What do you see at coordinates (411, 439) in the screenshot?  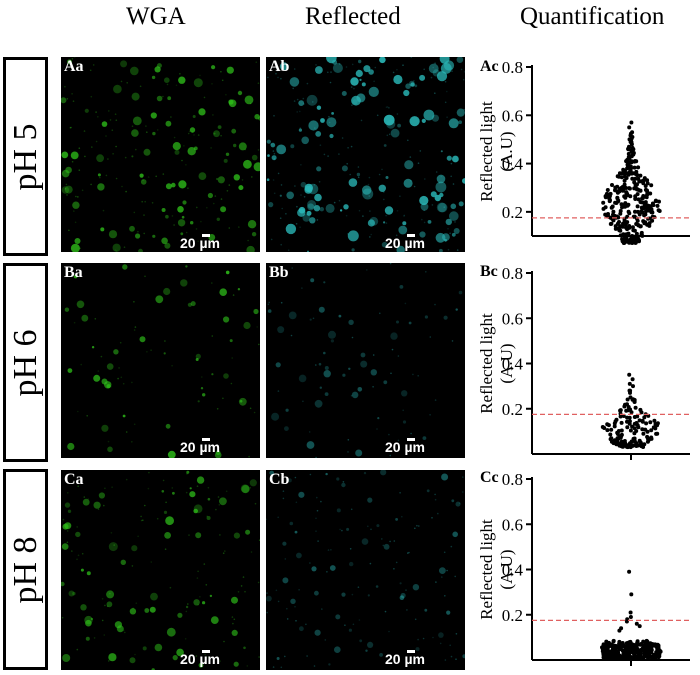 I see `scalebar-bb` at bounding box center [411, 439].